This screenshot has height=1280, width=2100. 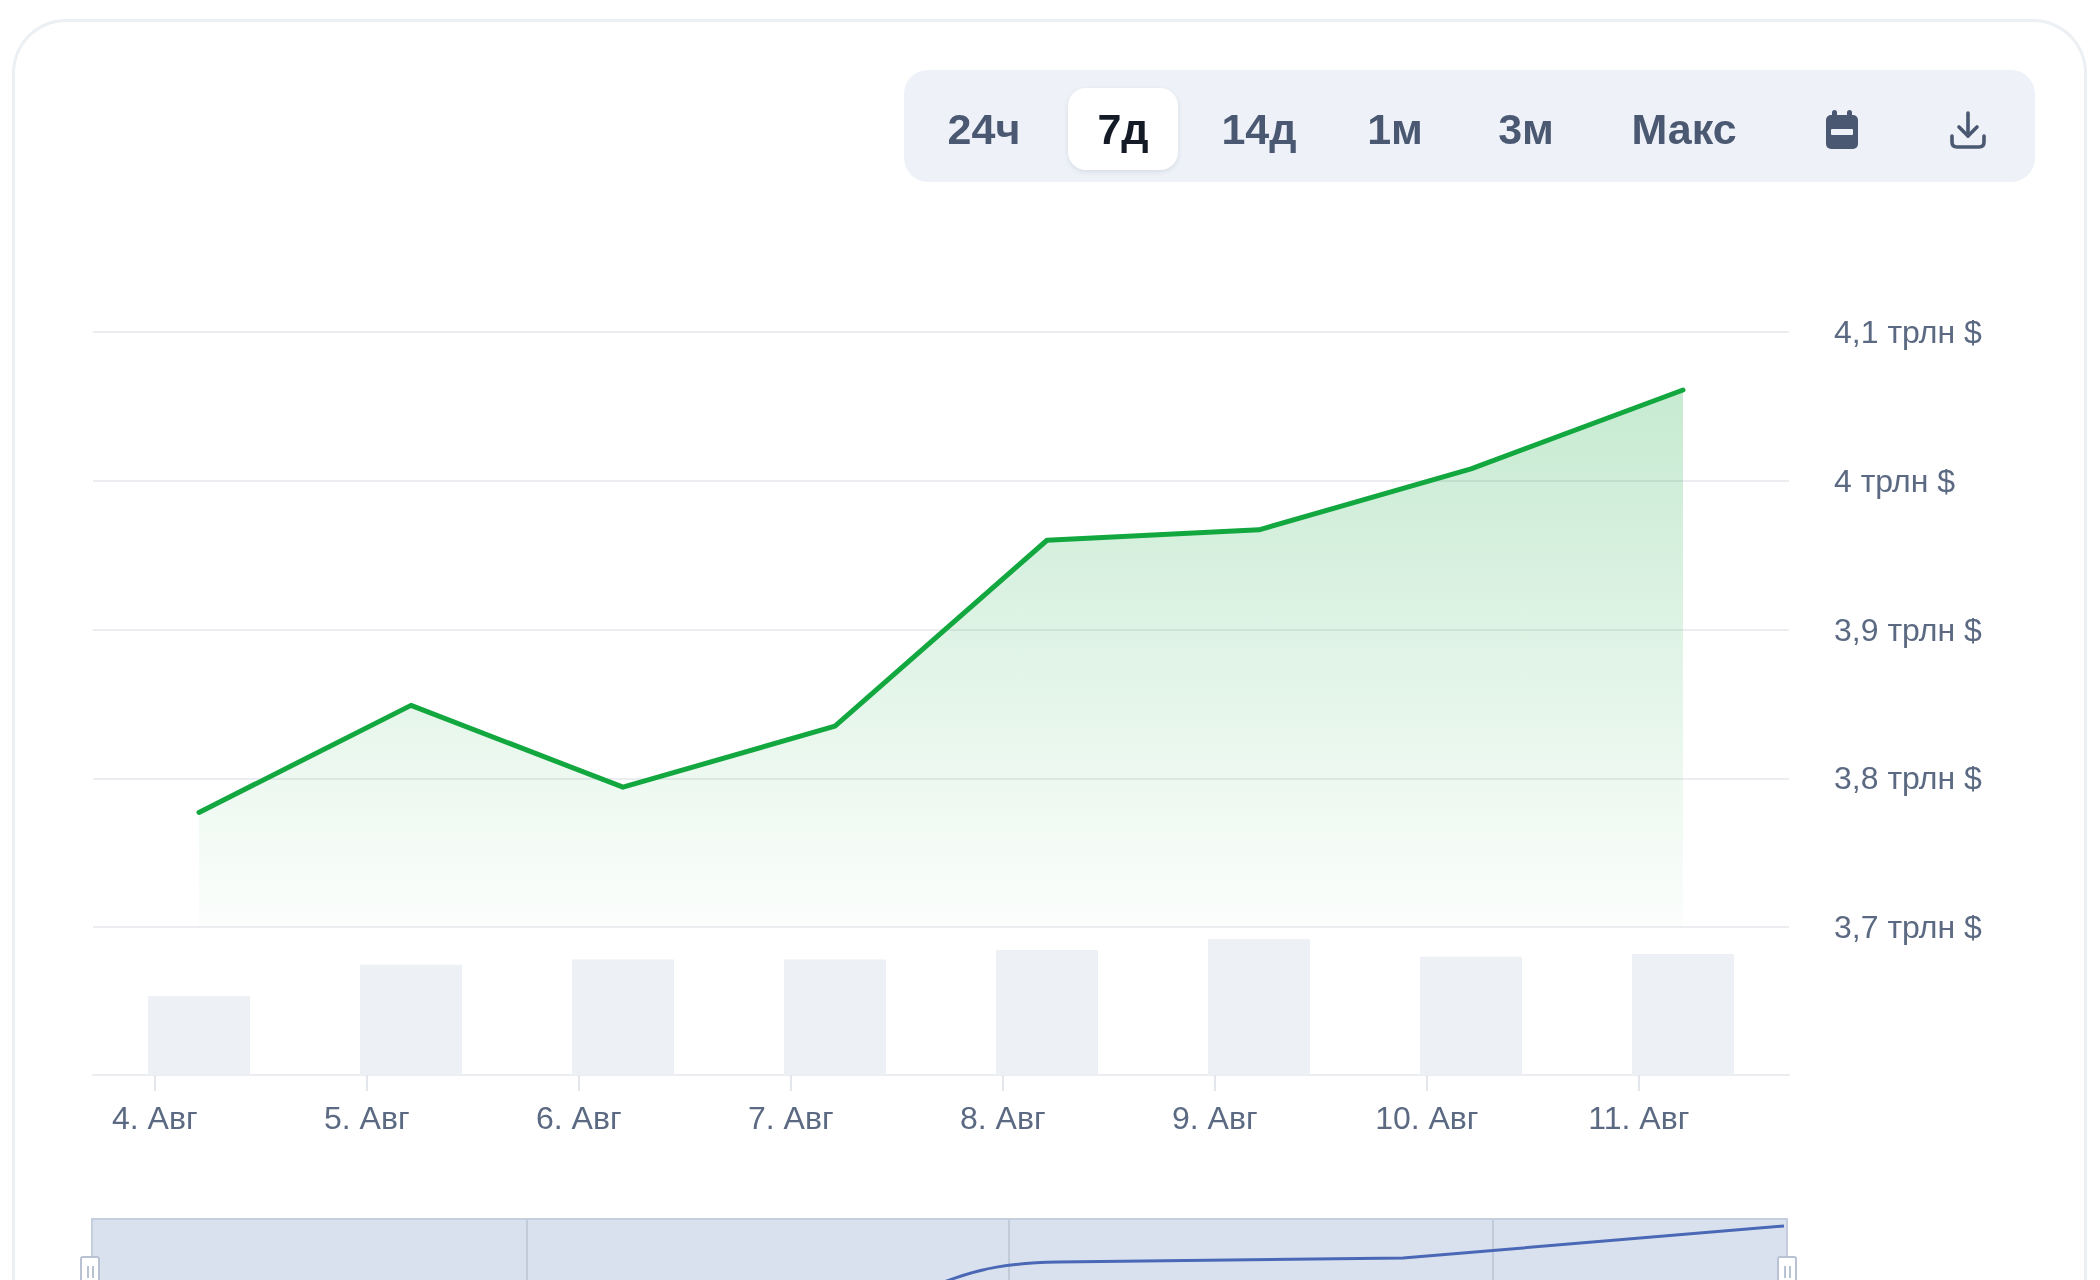 I want to click on x-tick-label: 10. Авг, so click(x=1427, y=1118).